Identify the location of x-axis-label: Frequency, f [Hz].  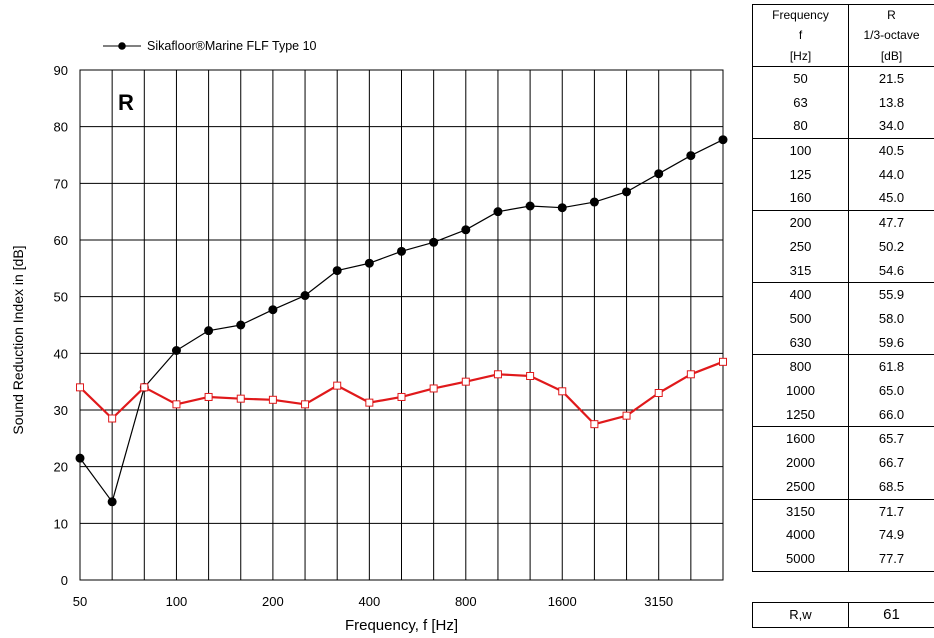
(401, 625).